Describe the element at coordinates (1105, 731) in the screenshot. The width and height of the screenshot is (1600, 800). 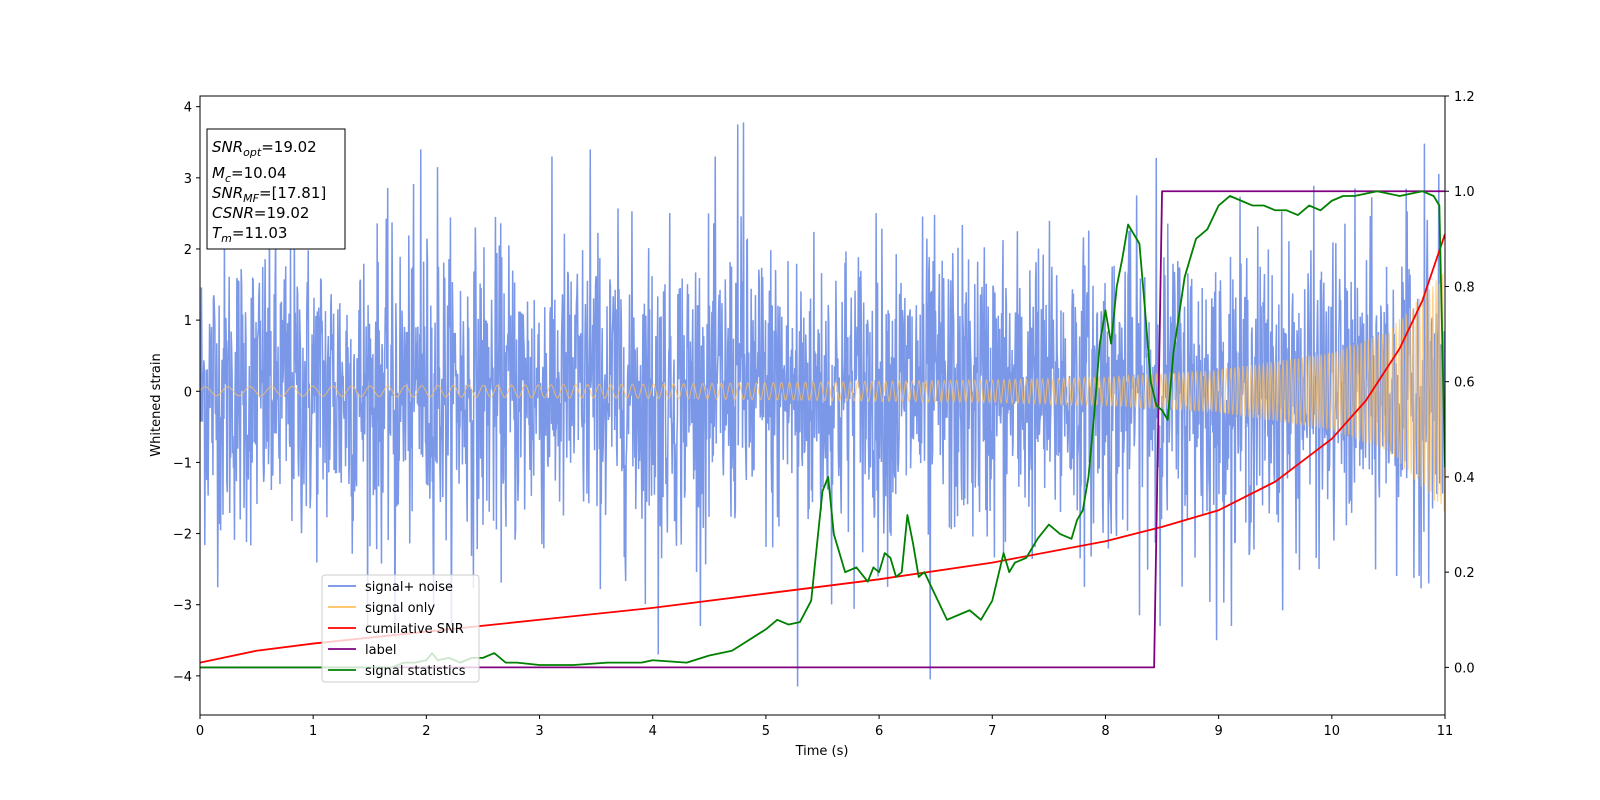
I see `x-tick-label: 8` at that location.